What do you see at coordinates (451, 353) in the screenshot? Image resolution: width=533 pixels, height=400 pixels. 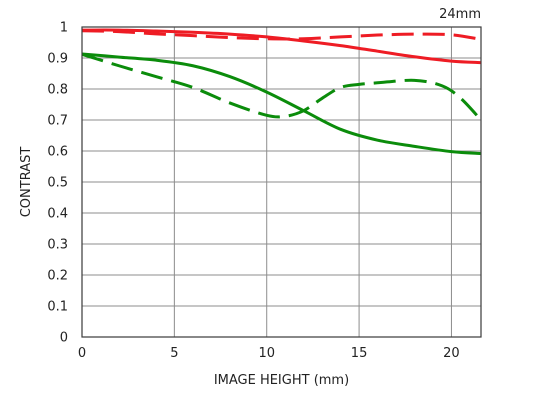 I see `x-tick-label: 20` at bounding box center [451, 353].